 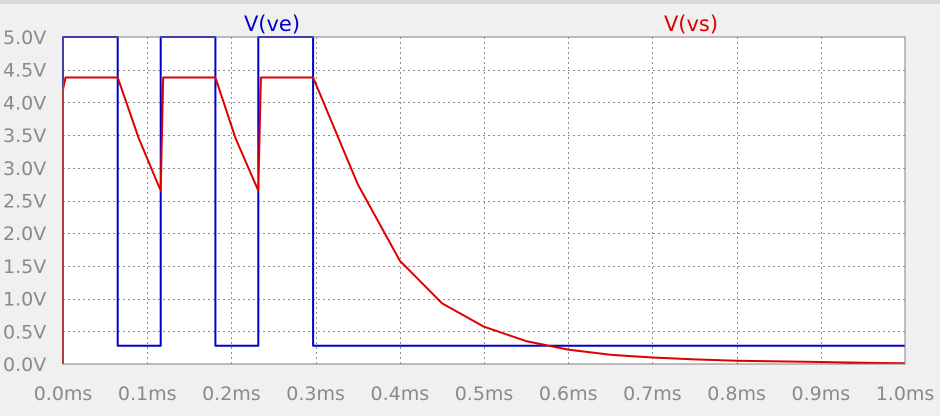 I want to click on y-tick-label: 4.0V, so click(x=24, y=103).